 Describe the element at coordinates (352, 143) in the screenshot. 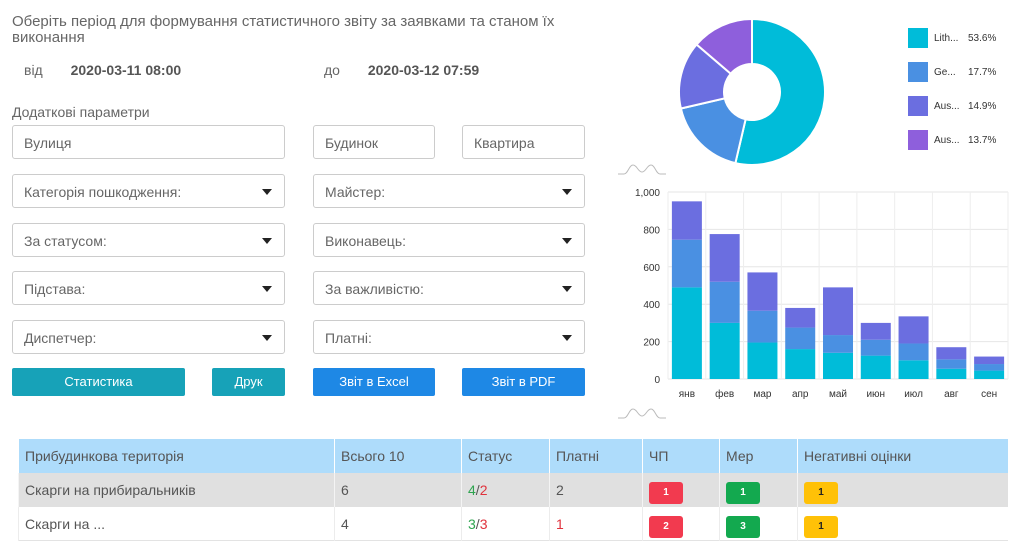

I see `building-placeholder: Будинок` at that location.